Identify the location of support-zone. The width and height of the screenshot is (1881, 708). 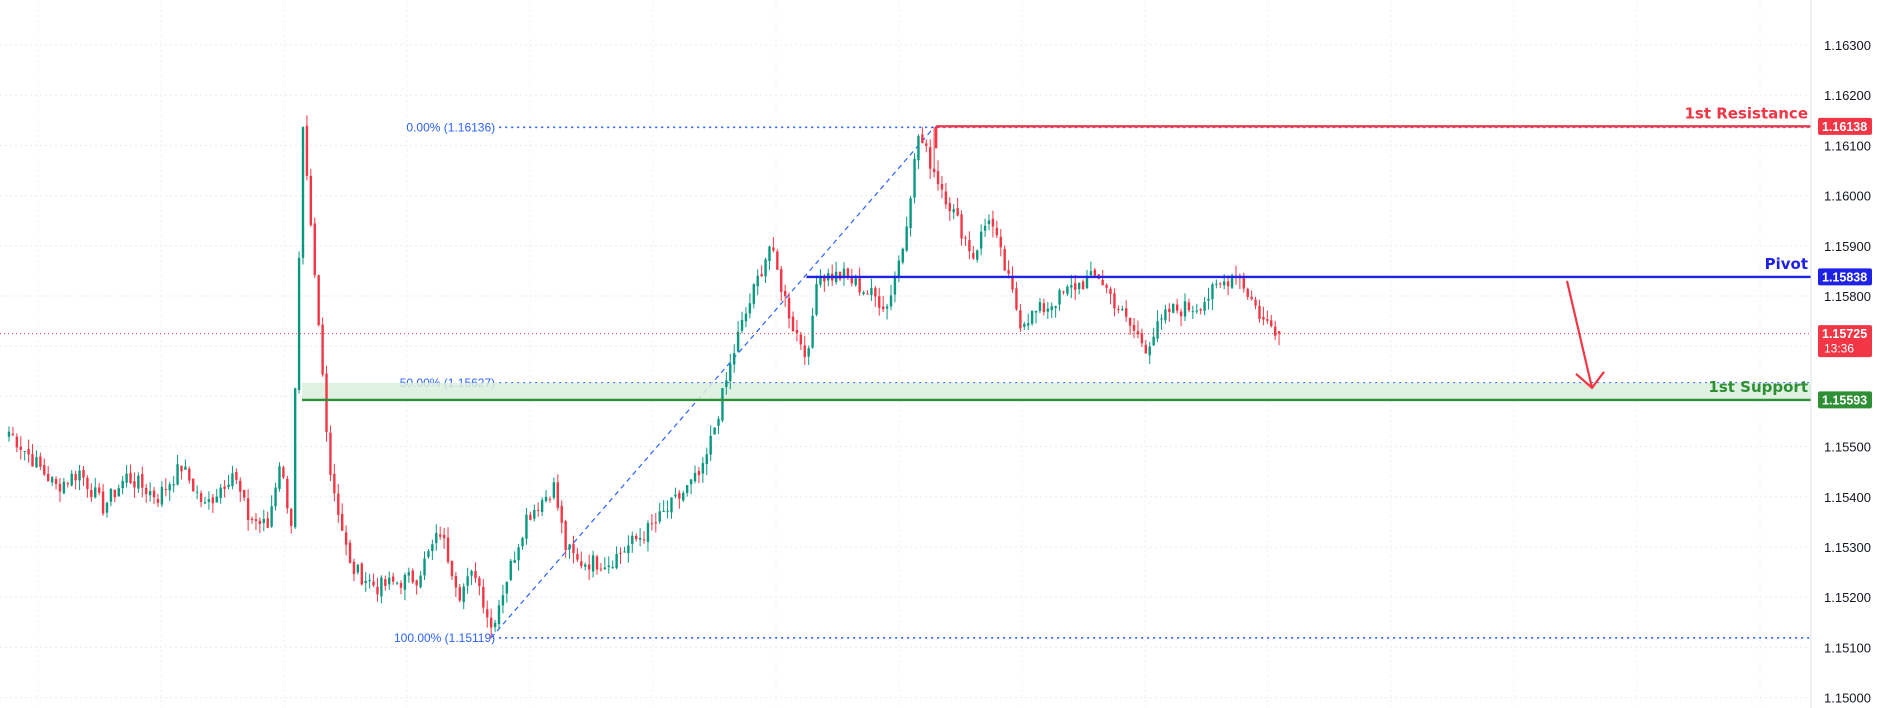
(1056, 391).